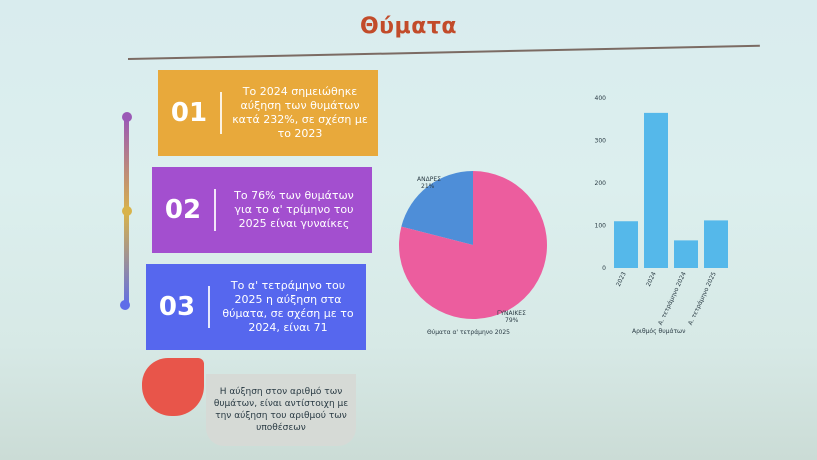  Describe the element at coordinates (604, 268) in the screenshot. I see `y-tick-label: 0` at that location.